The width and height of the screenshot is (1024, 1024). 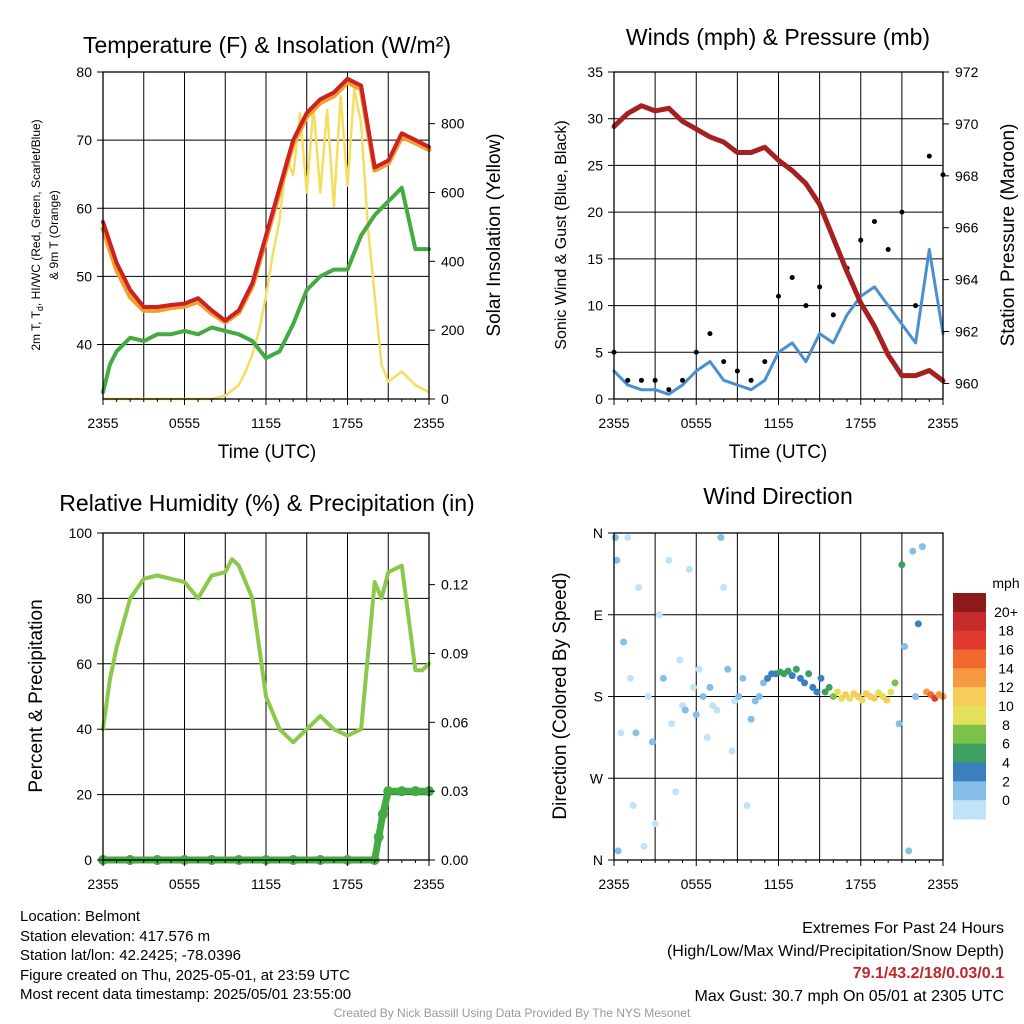 What do you see at coordinates (778, 452) in the screenshot?
I see `x-axis-label: Time (UTC)` at bounding box center [778, 452].